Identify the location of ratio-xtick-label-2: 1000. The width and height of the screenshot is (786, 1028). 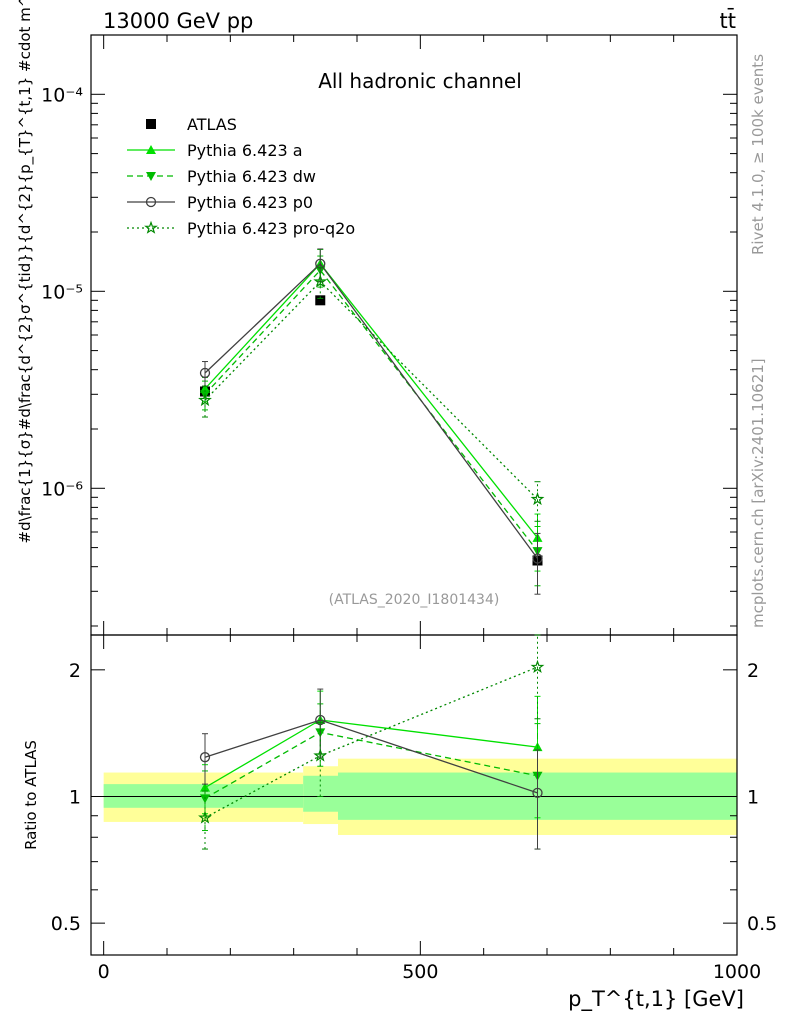
(737, 972).